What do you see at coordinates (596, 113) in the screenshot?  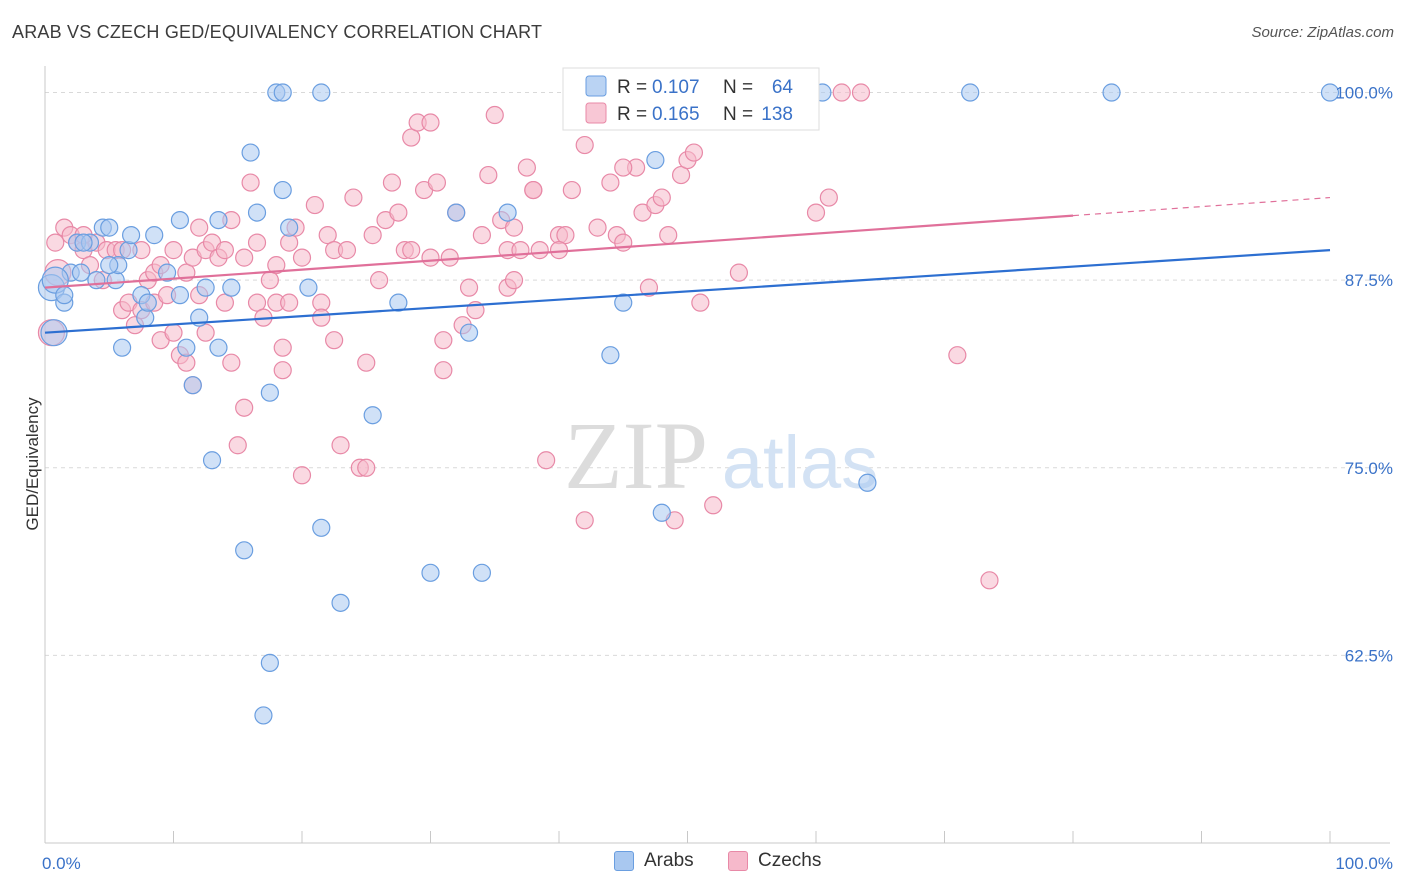 I see `stats-swatch-czechs` at bounding box center [596, 113].